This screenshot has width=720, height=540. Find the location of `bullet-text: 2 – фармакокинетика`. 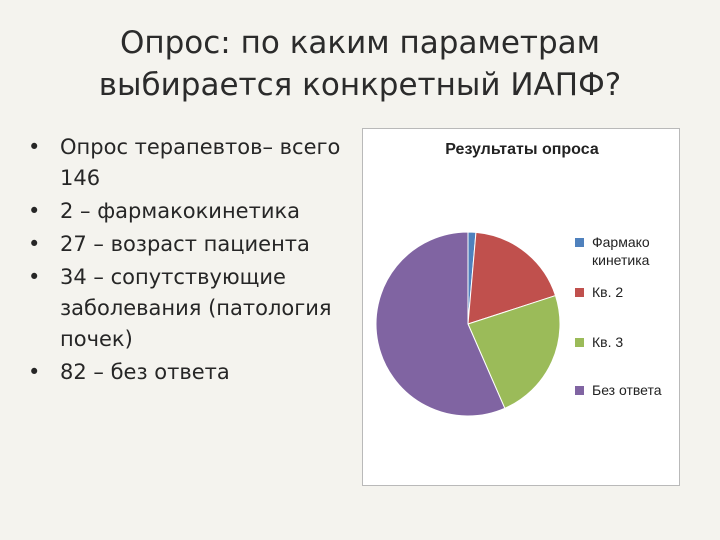

bullet-text: 2 – фармакокинетика is located at coordinates (180, 211).